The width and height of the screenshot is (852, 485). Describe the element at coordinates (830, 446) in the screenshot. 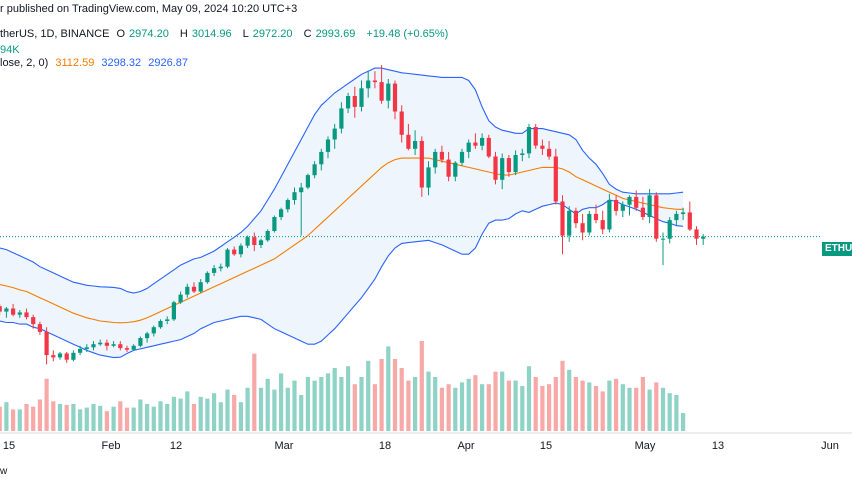

I see `x-axis-label: Jun` at that location.